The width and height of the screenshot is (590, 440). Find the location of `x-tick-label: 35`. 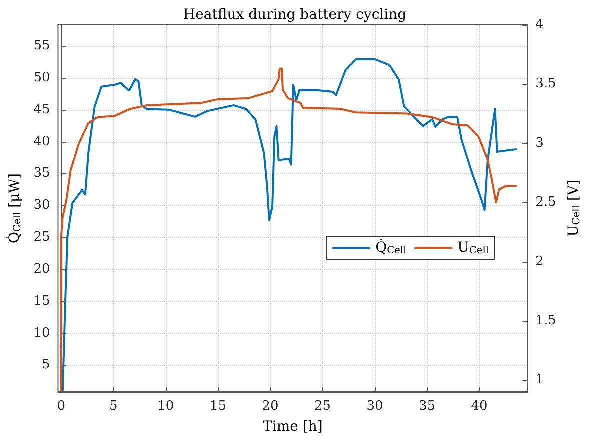

x-tick-label: 35 is located at coordinates (427, 406).